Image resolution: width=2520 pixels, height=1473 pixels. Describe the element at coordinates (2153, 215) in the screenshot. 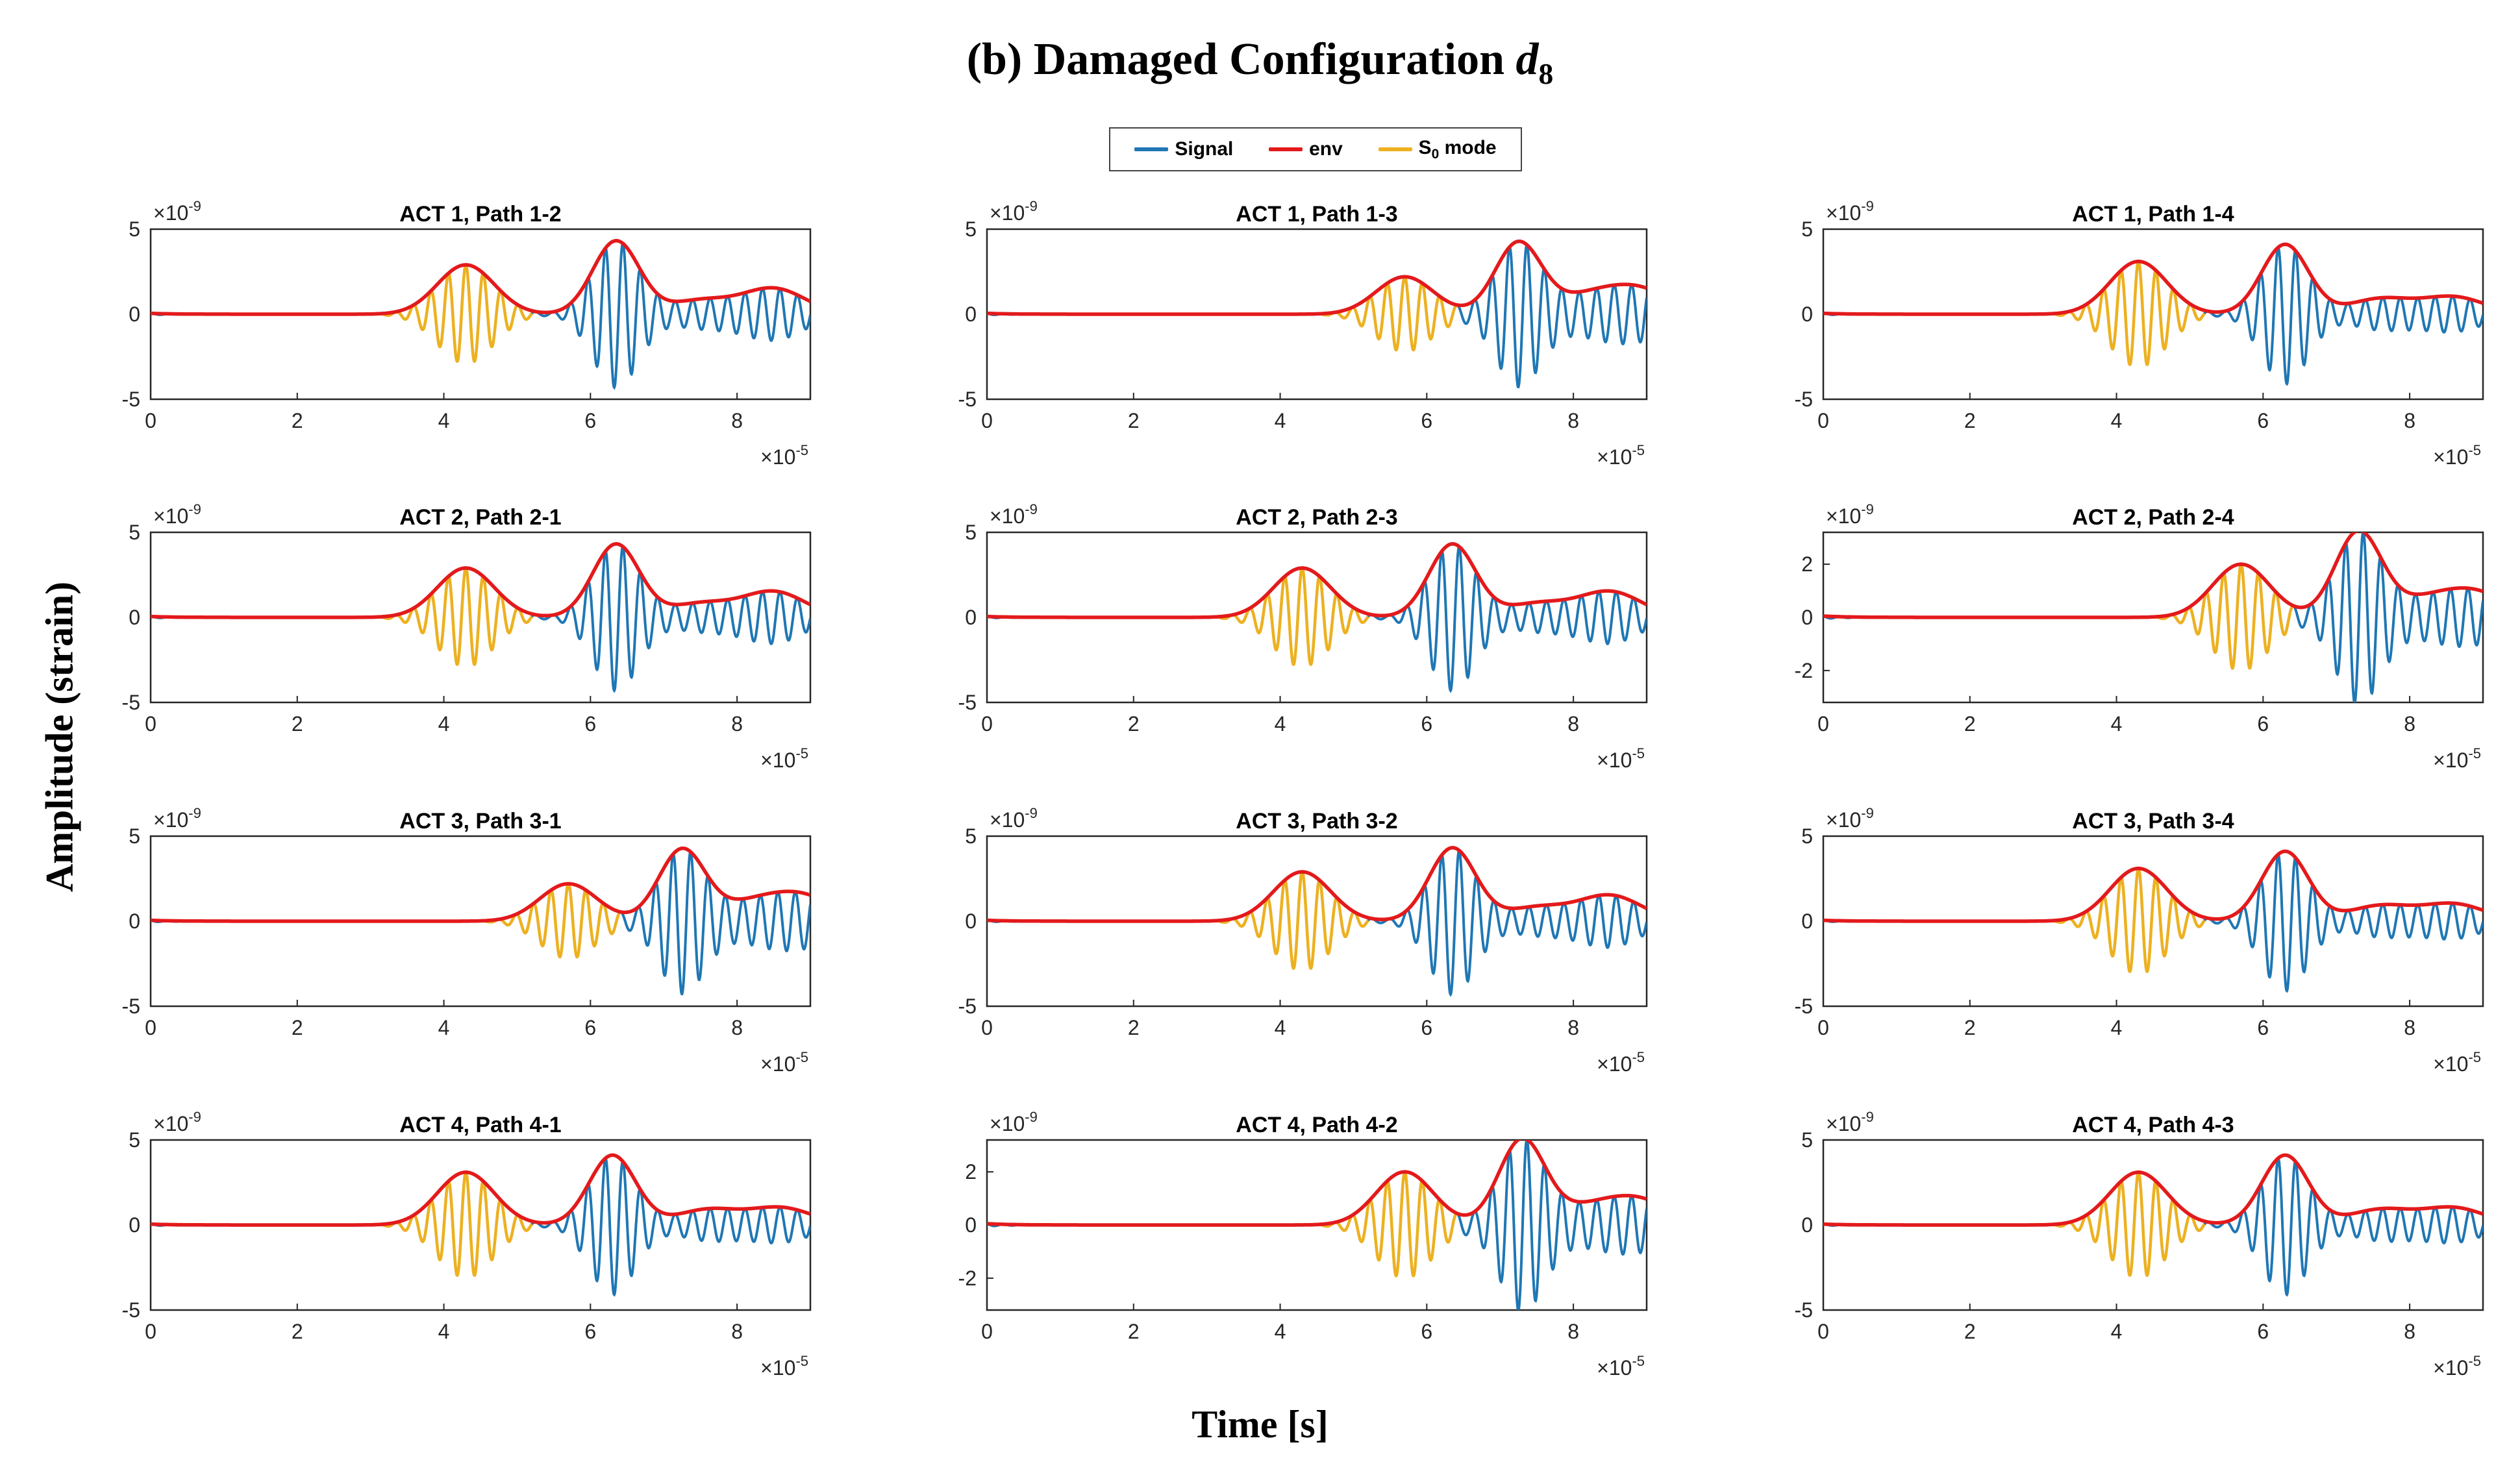

I see `subplot-title: ACT 1, Path 1-4` at that location.